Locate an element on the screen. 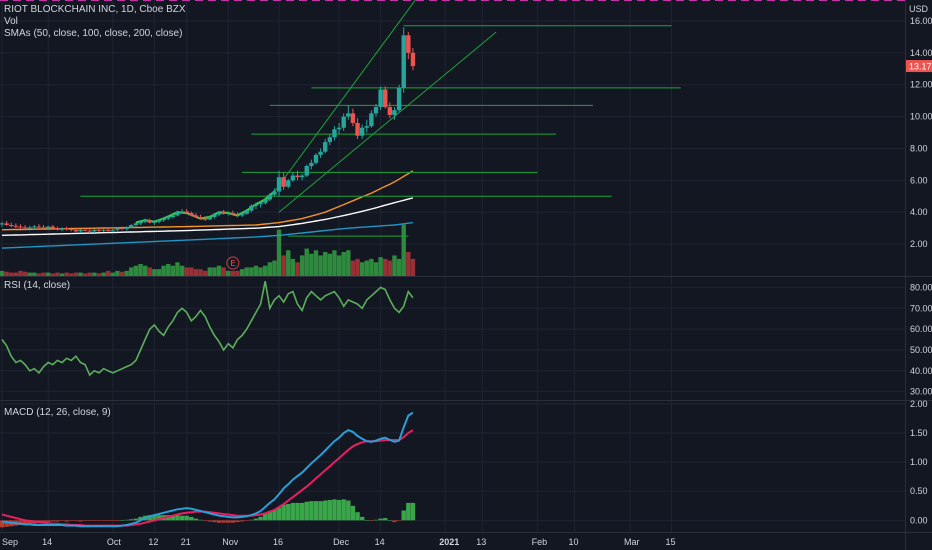 The image size is (932, 550). price-axis-tick: 8.00 is located at coordinates (919, 148).